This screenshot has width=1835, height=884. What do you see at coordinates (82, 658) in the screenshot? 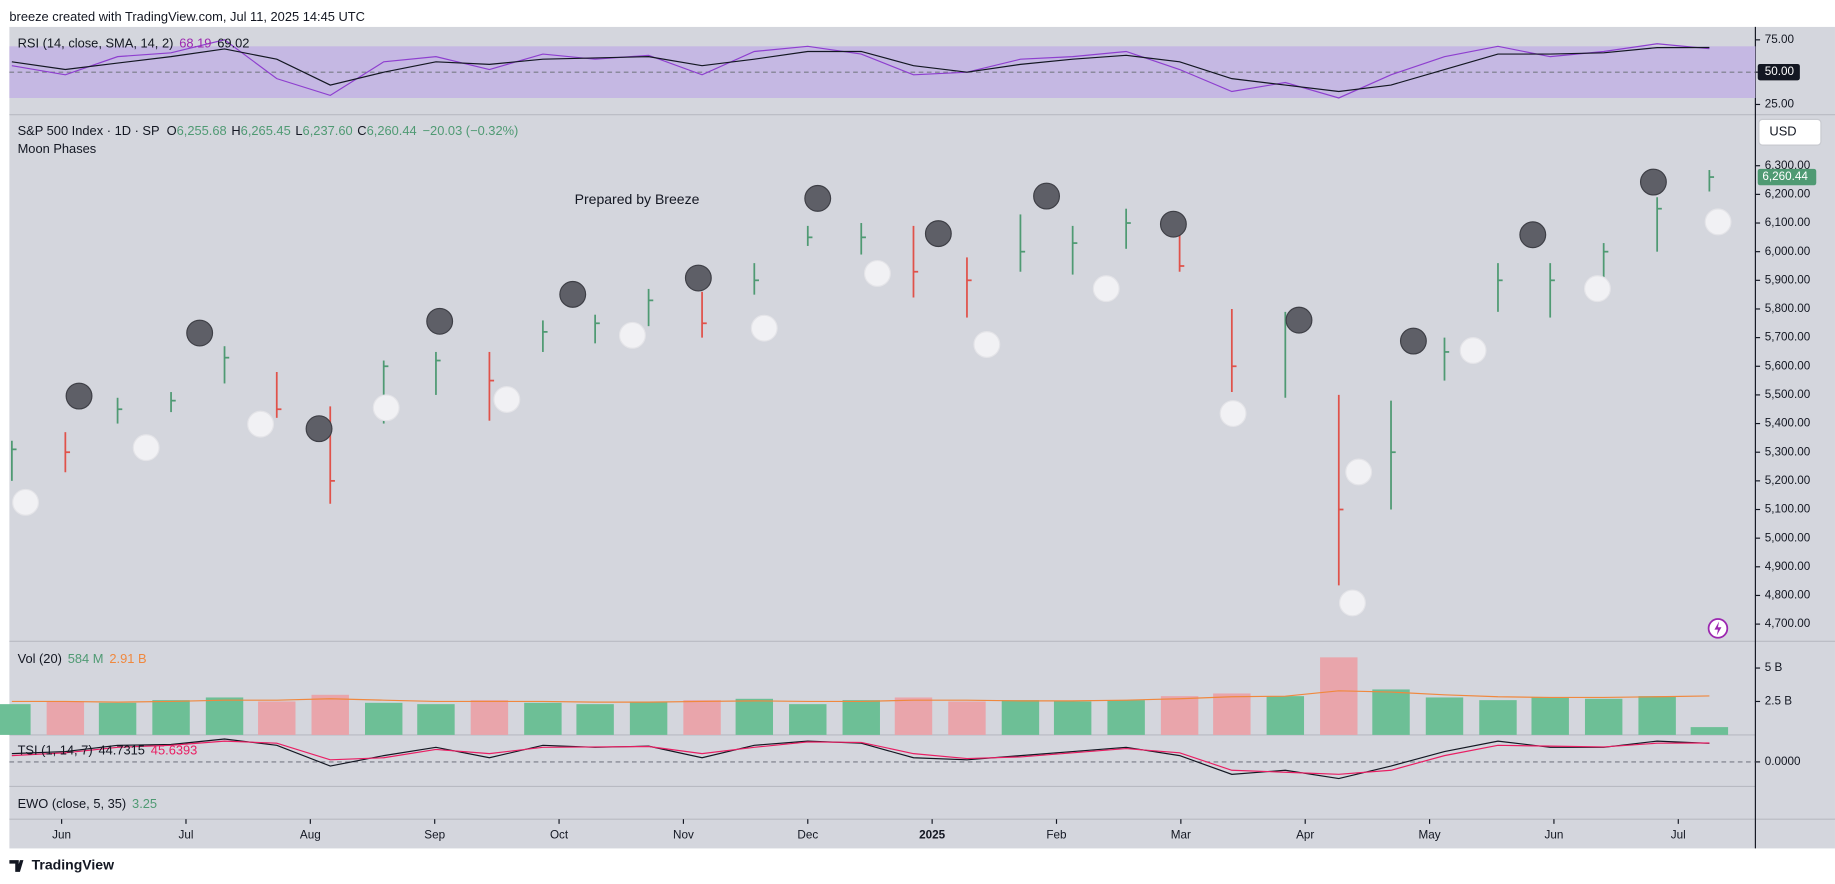
I see `volume-legend: Vol (20) 584 M 2.91 B` at bounding box center [82, 658].